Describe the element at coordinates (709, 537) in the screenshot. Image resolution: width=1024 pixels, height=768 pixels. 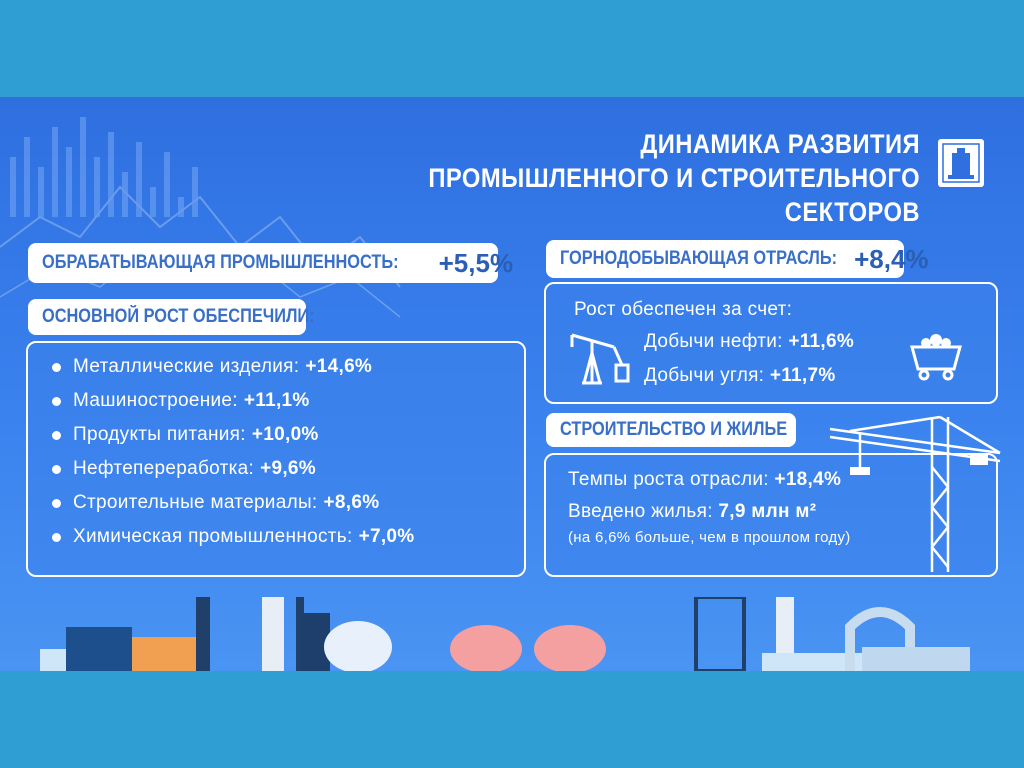
I see `housing-note: (на 6,6% больше, чем в прошлом году)` at that location.